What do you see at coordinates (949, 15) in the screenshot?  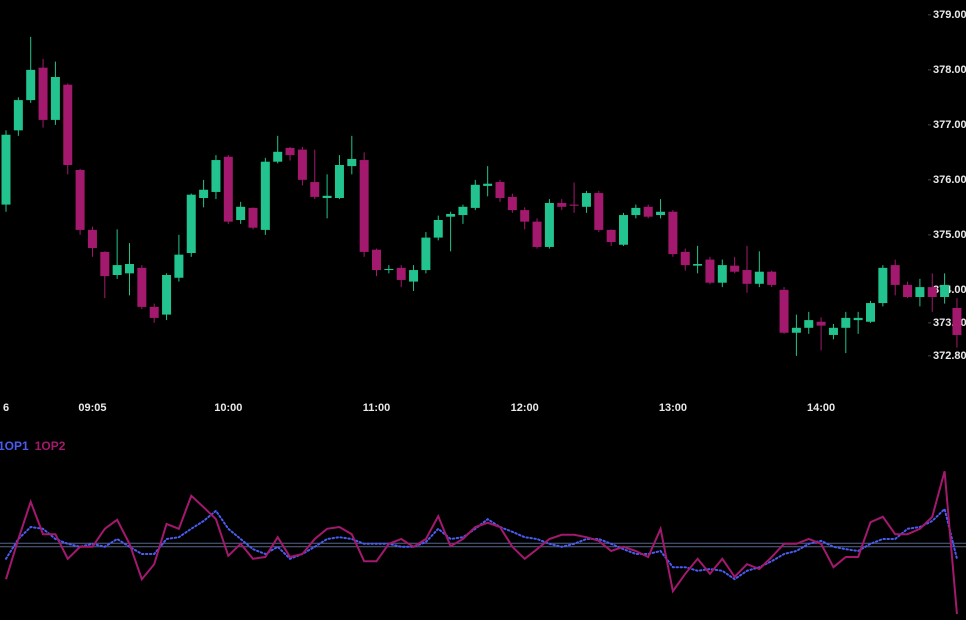 I see `y-tick-label: 379.00` at bounding box center [949, 15].